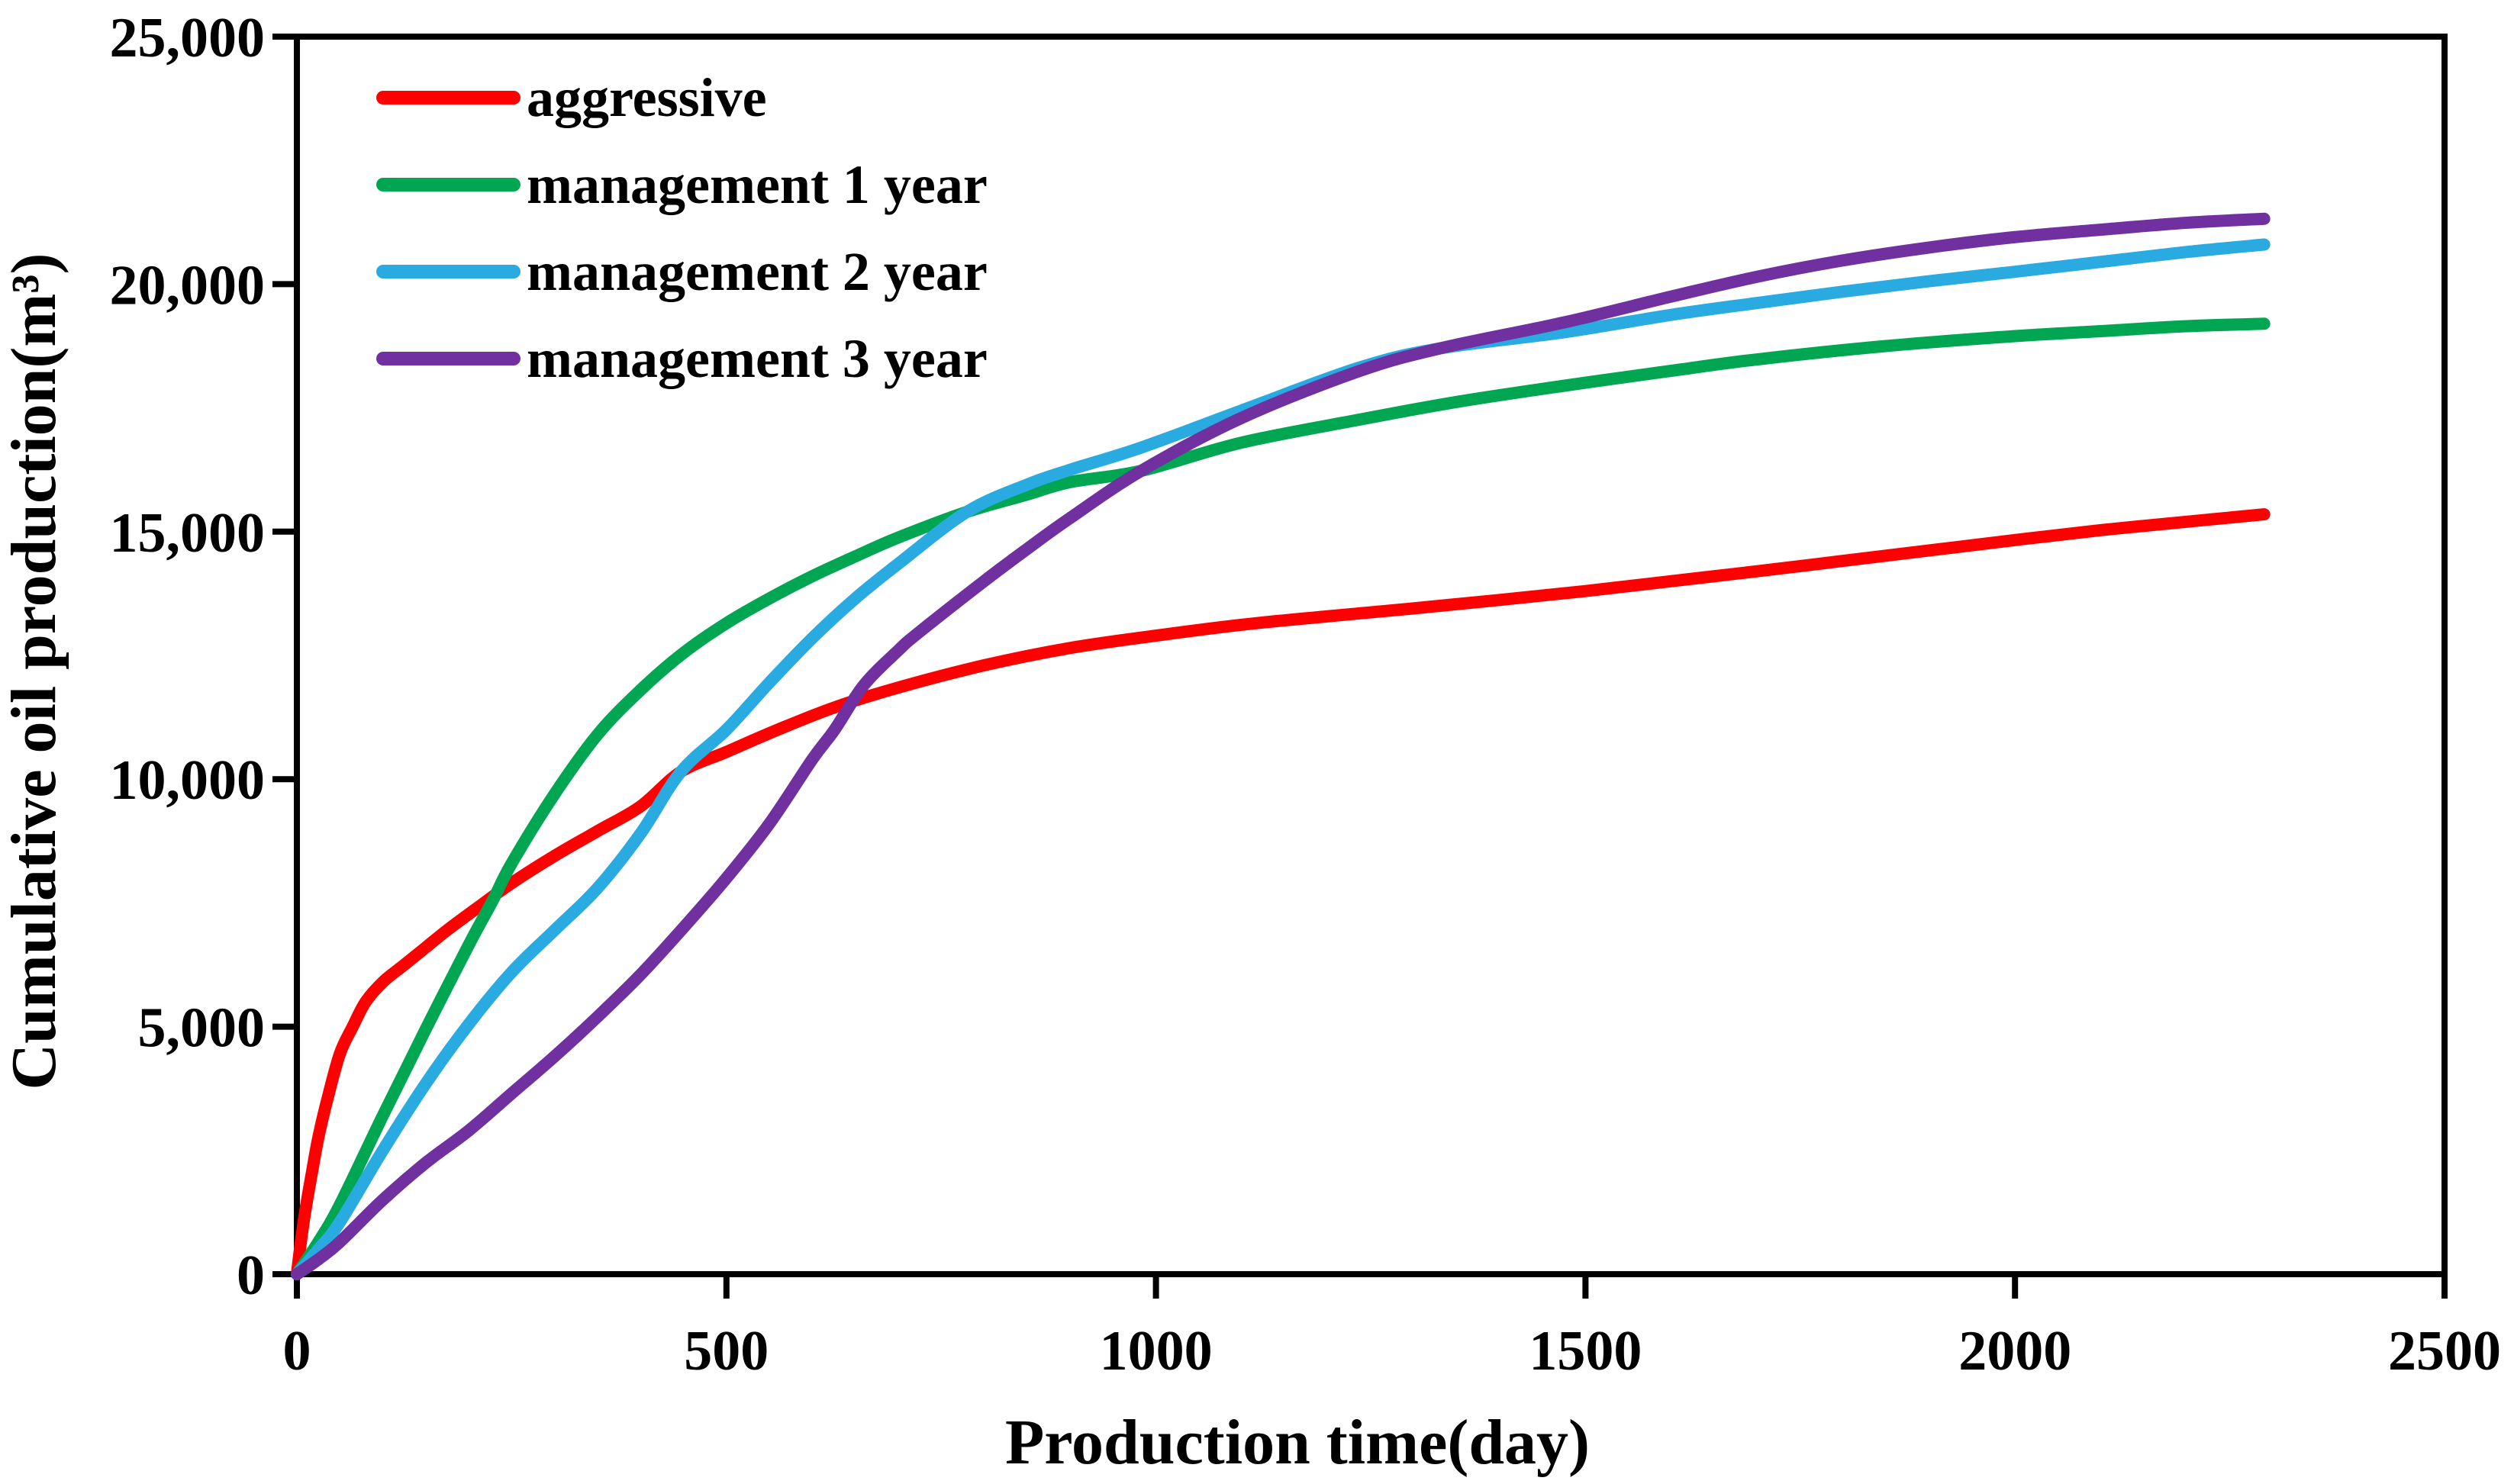 This screenshot has height=1484, width=2514. I want to click on legend-item-management-2-year: management 2 year, so click(682, 271).